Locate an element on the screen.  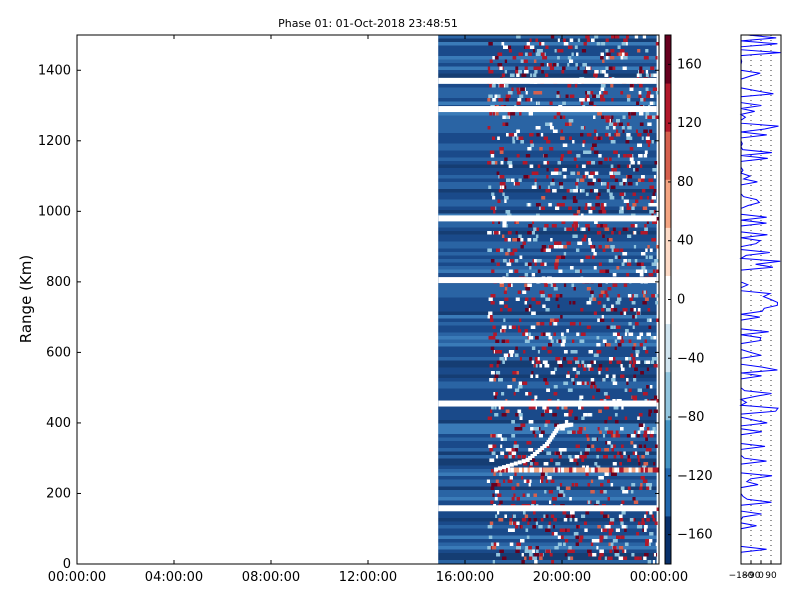
colorbar-tick-label: 80 is located at coordinates (685, 182).